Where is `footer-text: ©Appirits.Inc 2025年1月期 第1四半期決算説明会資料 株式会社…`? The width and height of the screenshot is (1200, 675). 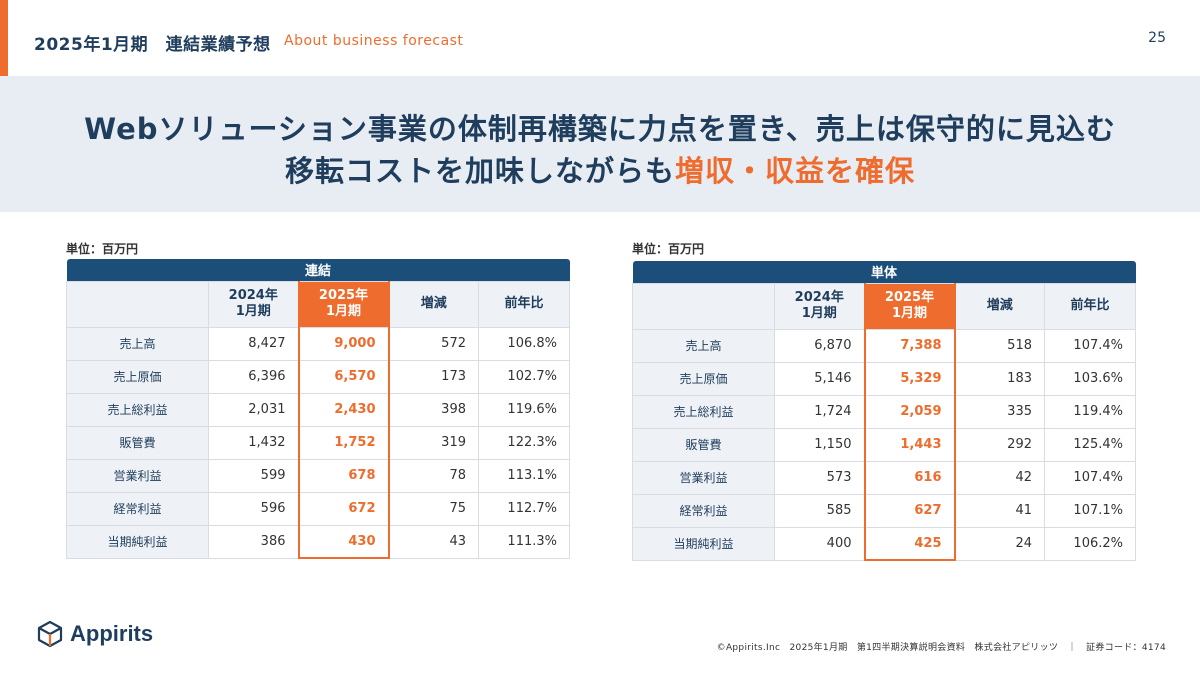
footer-text: ©Appirits.Inc 2025年1月期 第1四半期決算説明会資料 株式会社… is located at coordinates (941, 648).